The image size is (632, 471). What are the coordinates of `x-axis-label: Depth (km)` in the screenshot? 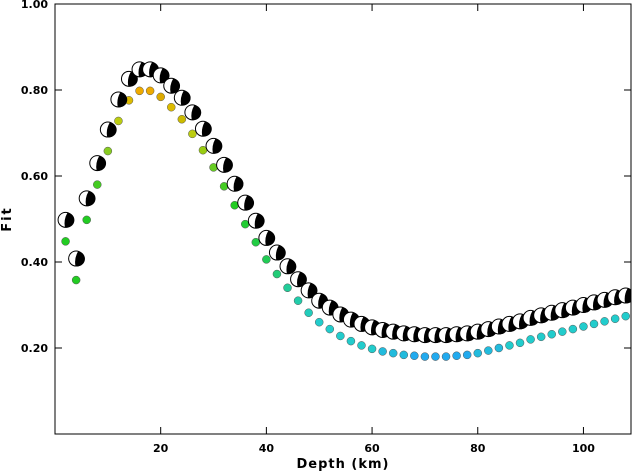 It's located at (343, 464).